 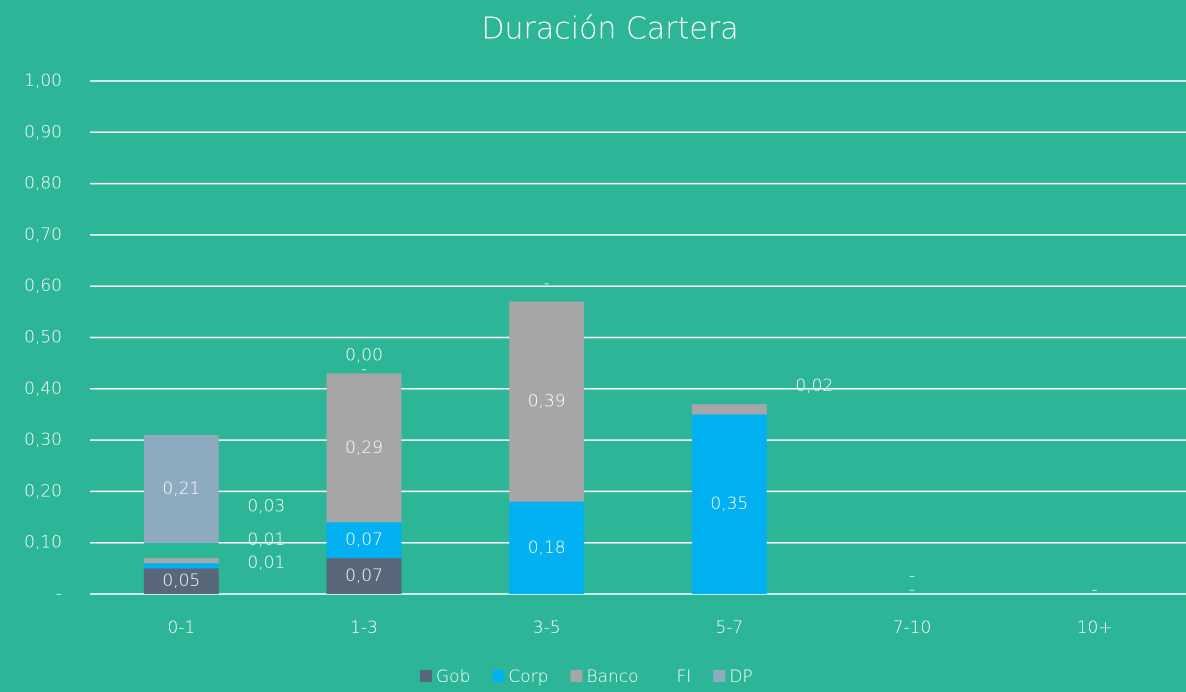 What do you see at coordinates (43, 184) in the screenshot?
I see `y-tick-label: 0,80` at bounding box center [43, 184].